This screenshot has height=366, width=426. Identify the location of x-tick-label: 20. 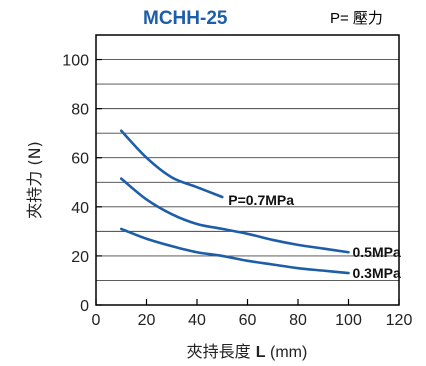
(147, 320).